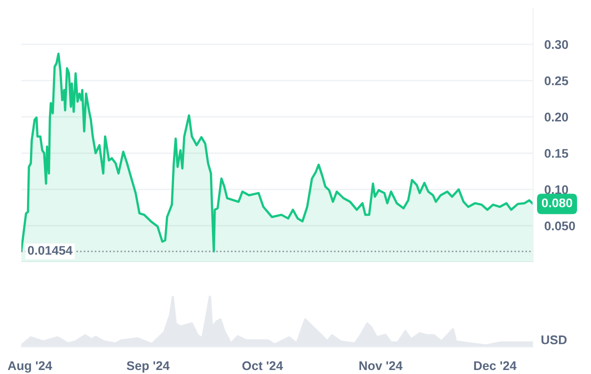 The width and height of the screenshot is (591, 374). What do you see at coordinates (50, 250) in the screenshot?
I see `ref-line-label: 0.01454` at bounding box center [50, 250].